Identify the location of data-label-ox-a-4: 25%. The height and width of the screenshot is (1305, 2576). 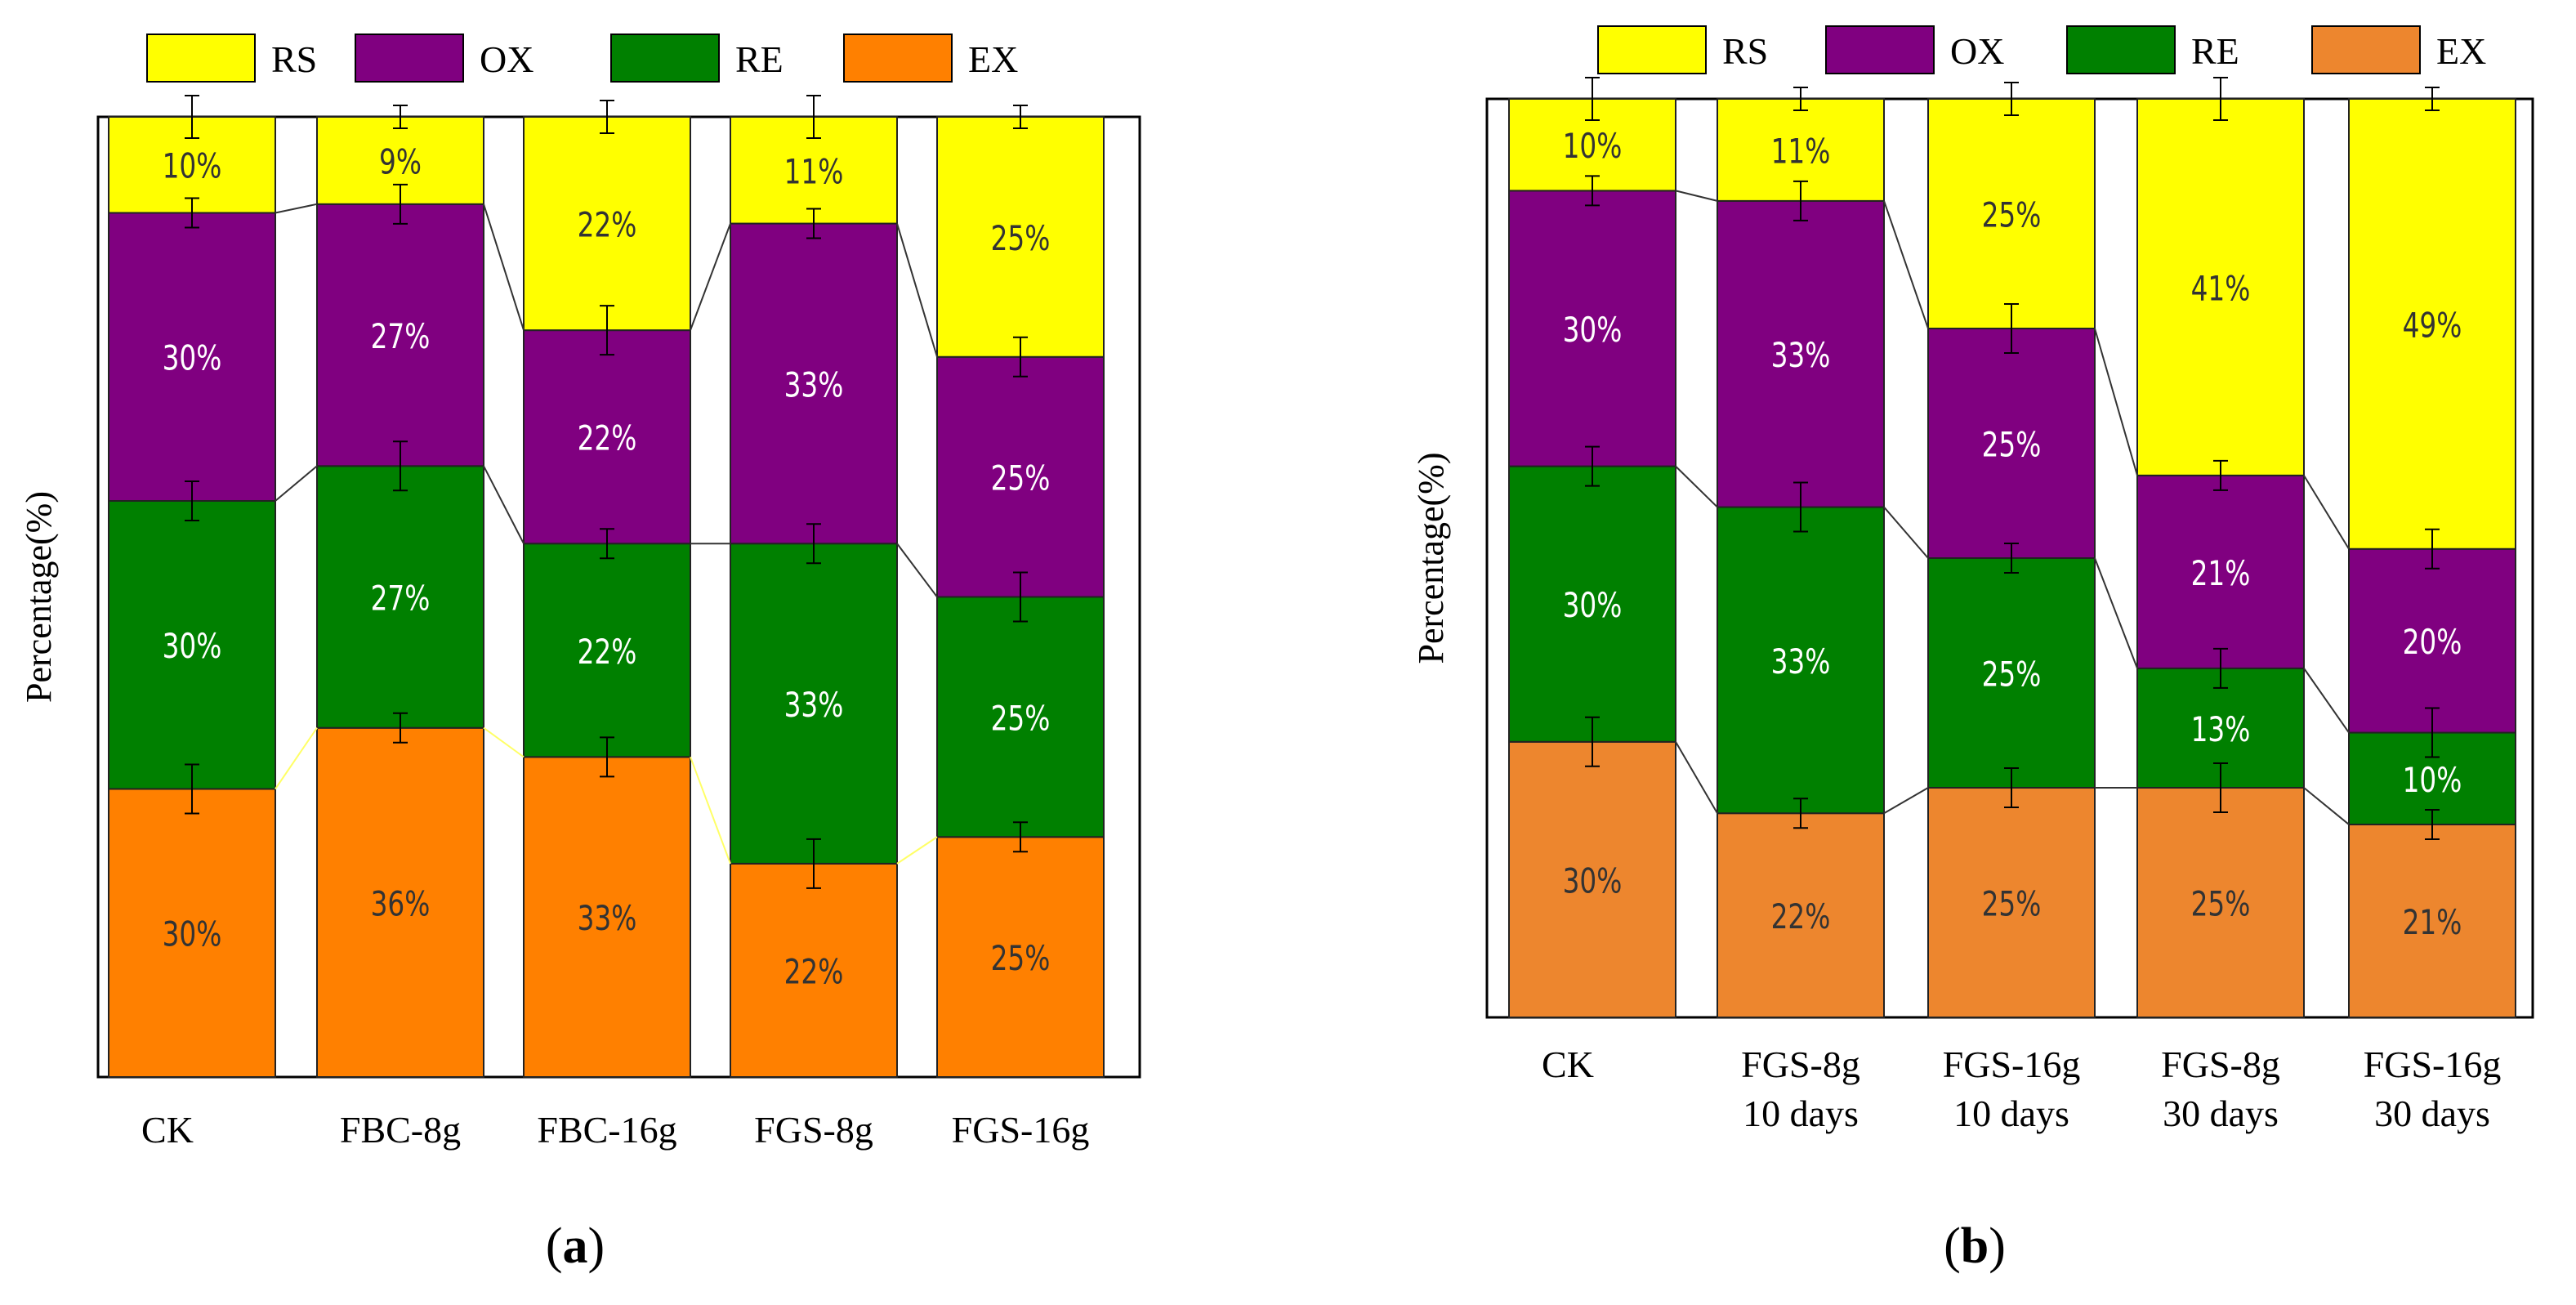
(1021, 478).